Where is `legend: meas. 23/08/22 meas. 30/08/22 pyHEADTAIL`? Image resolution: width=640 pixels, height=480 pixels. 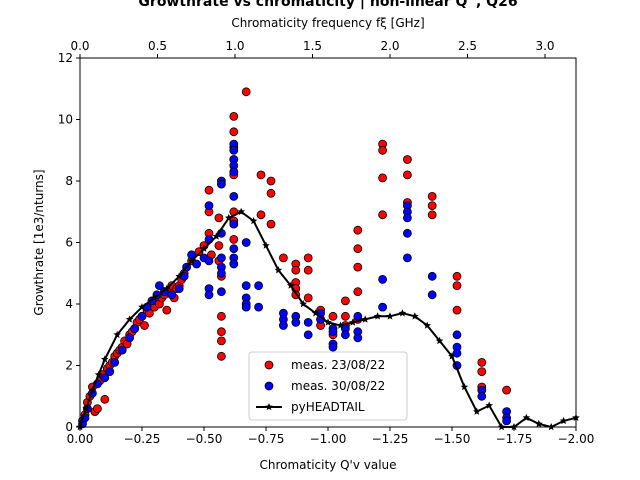 legend: meas. 23/08/22 meas. 30/08/22 pyHEADTAIL is located at coordinates (328, 386).